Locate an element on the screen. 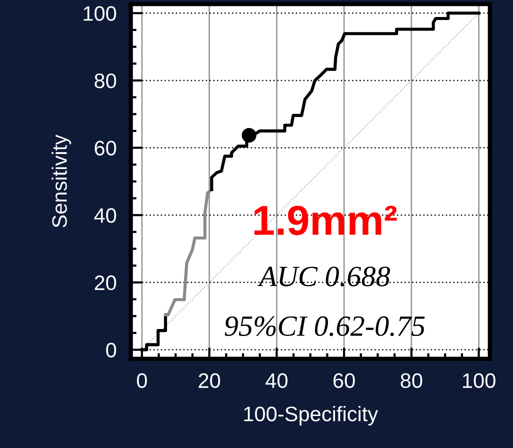 This screenshot has width=513, height=448. annotation: AUC 0.688 is located at coordinates (324, 276).